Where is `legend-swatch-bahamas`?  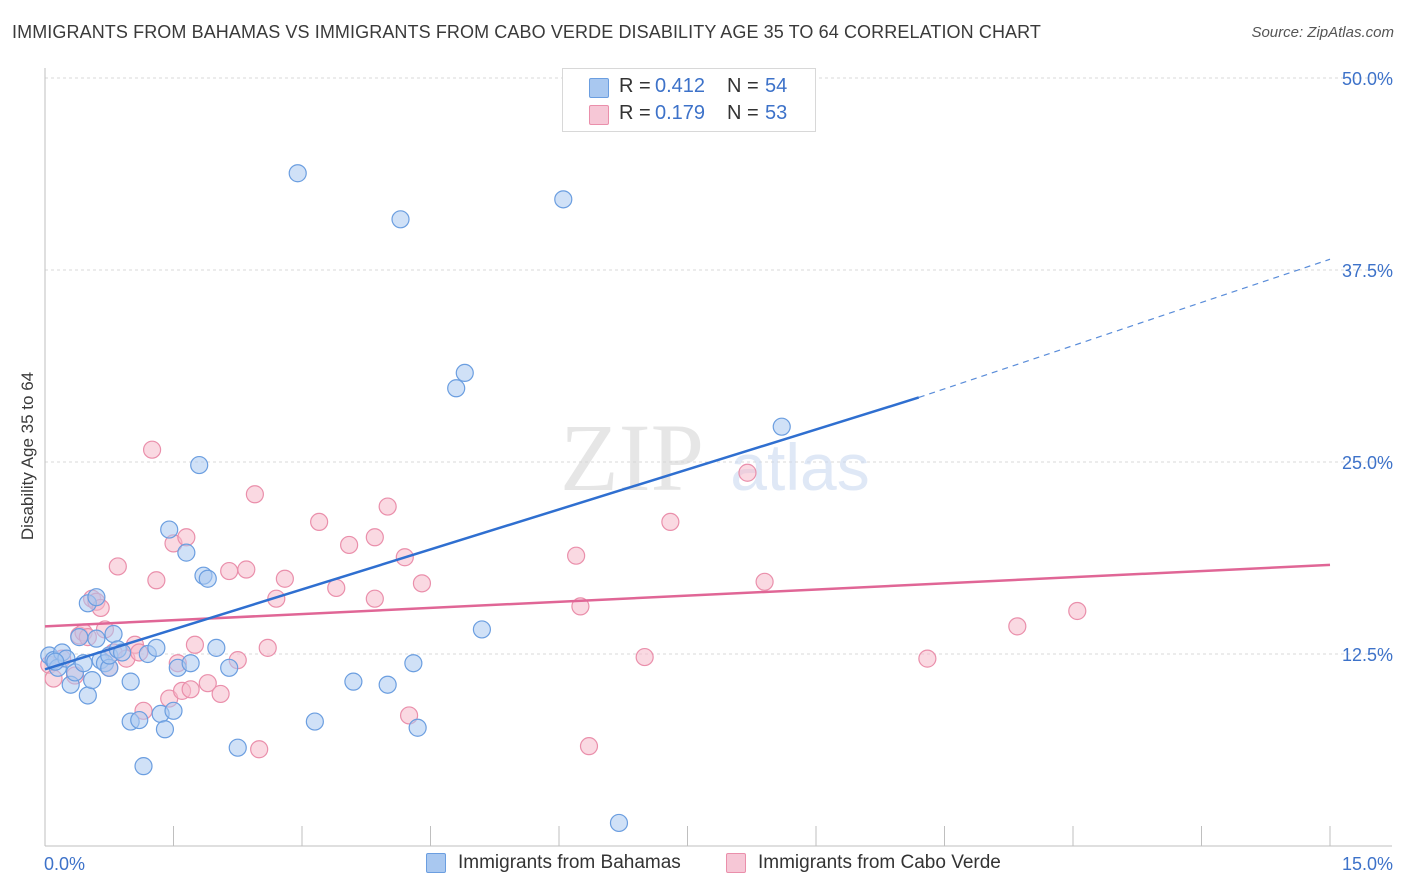
legend-swatch-bahamas is located at coordinates (599, 88).